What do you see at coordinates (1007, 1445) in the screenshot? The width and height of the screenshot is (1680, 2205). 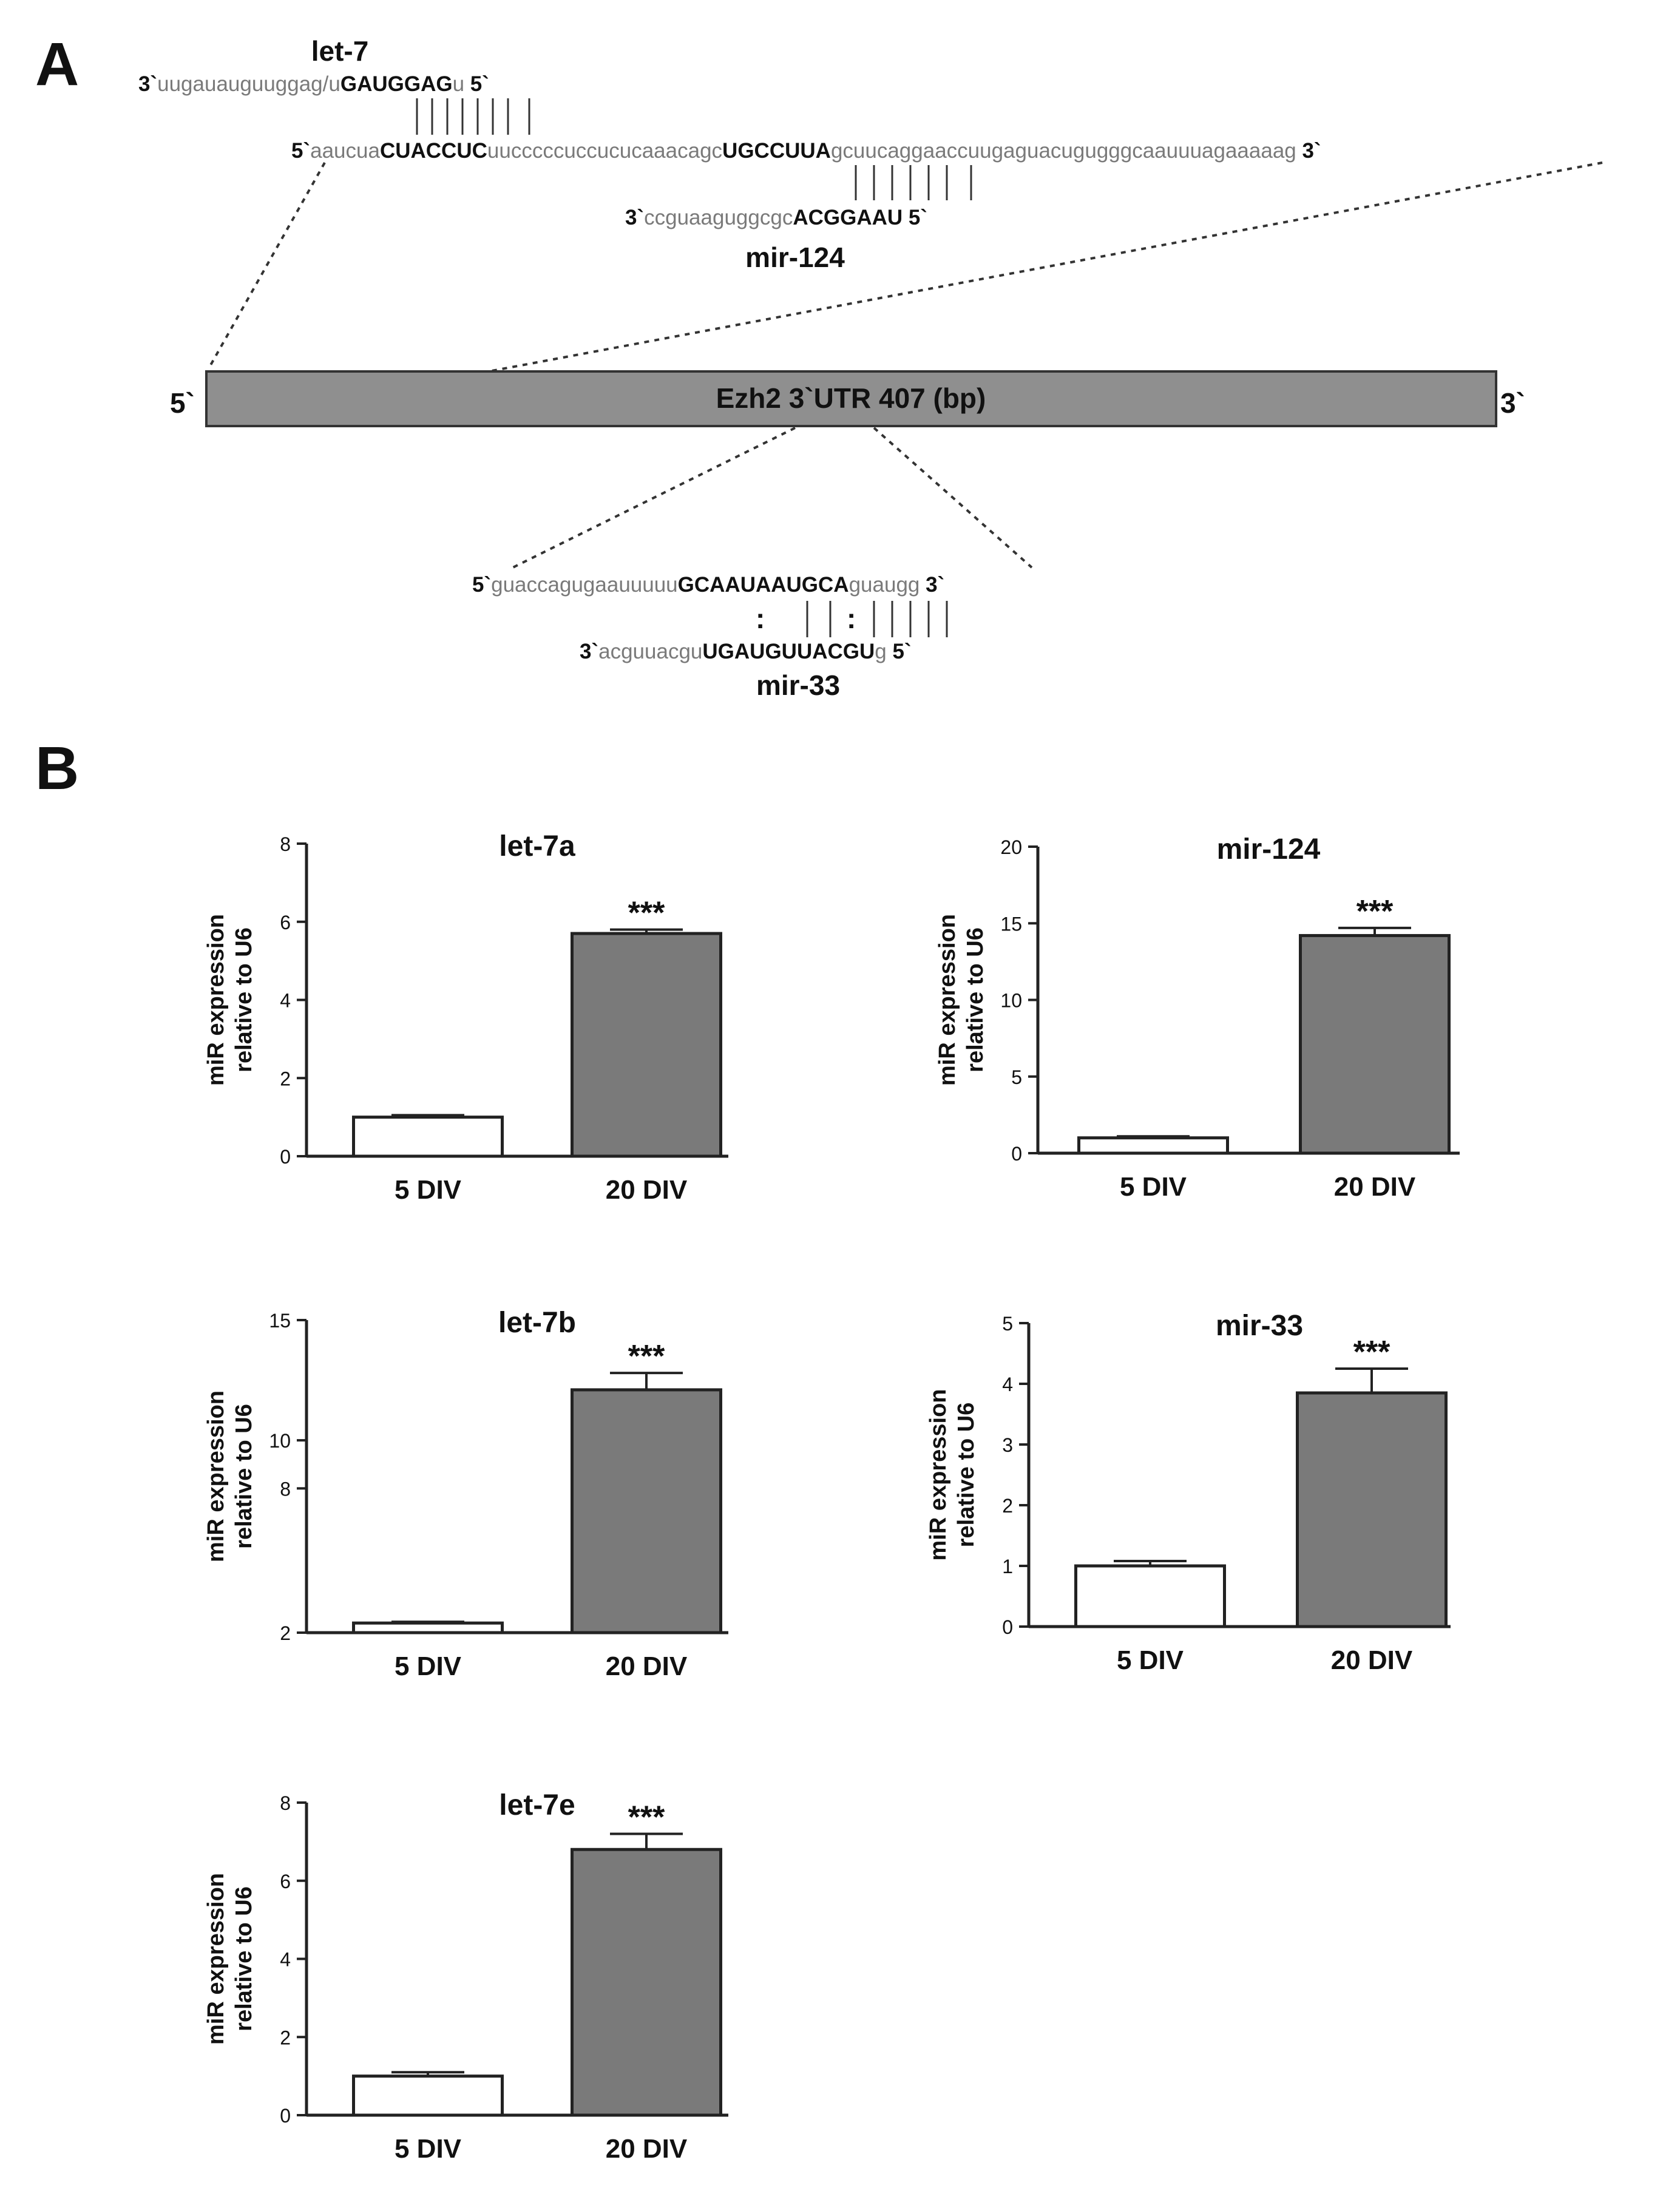 I see `y-tick-label: 3` at bounding box center [1007, 1445].